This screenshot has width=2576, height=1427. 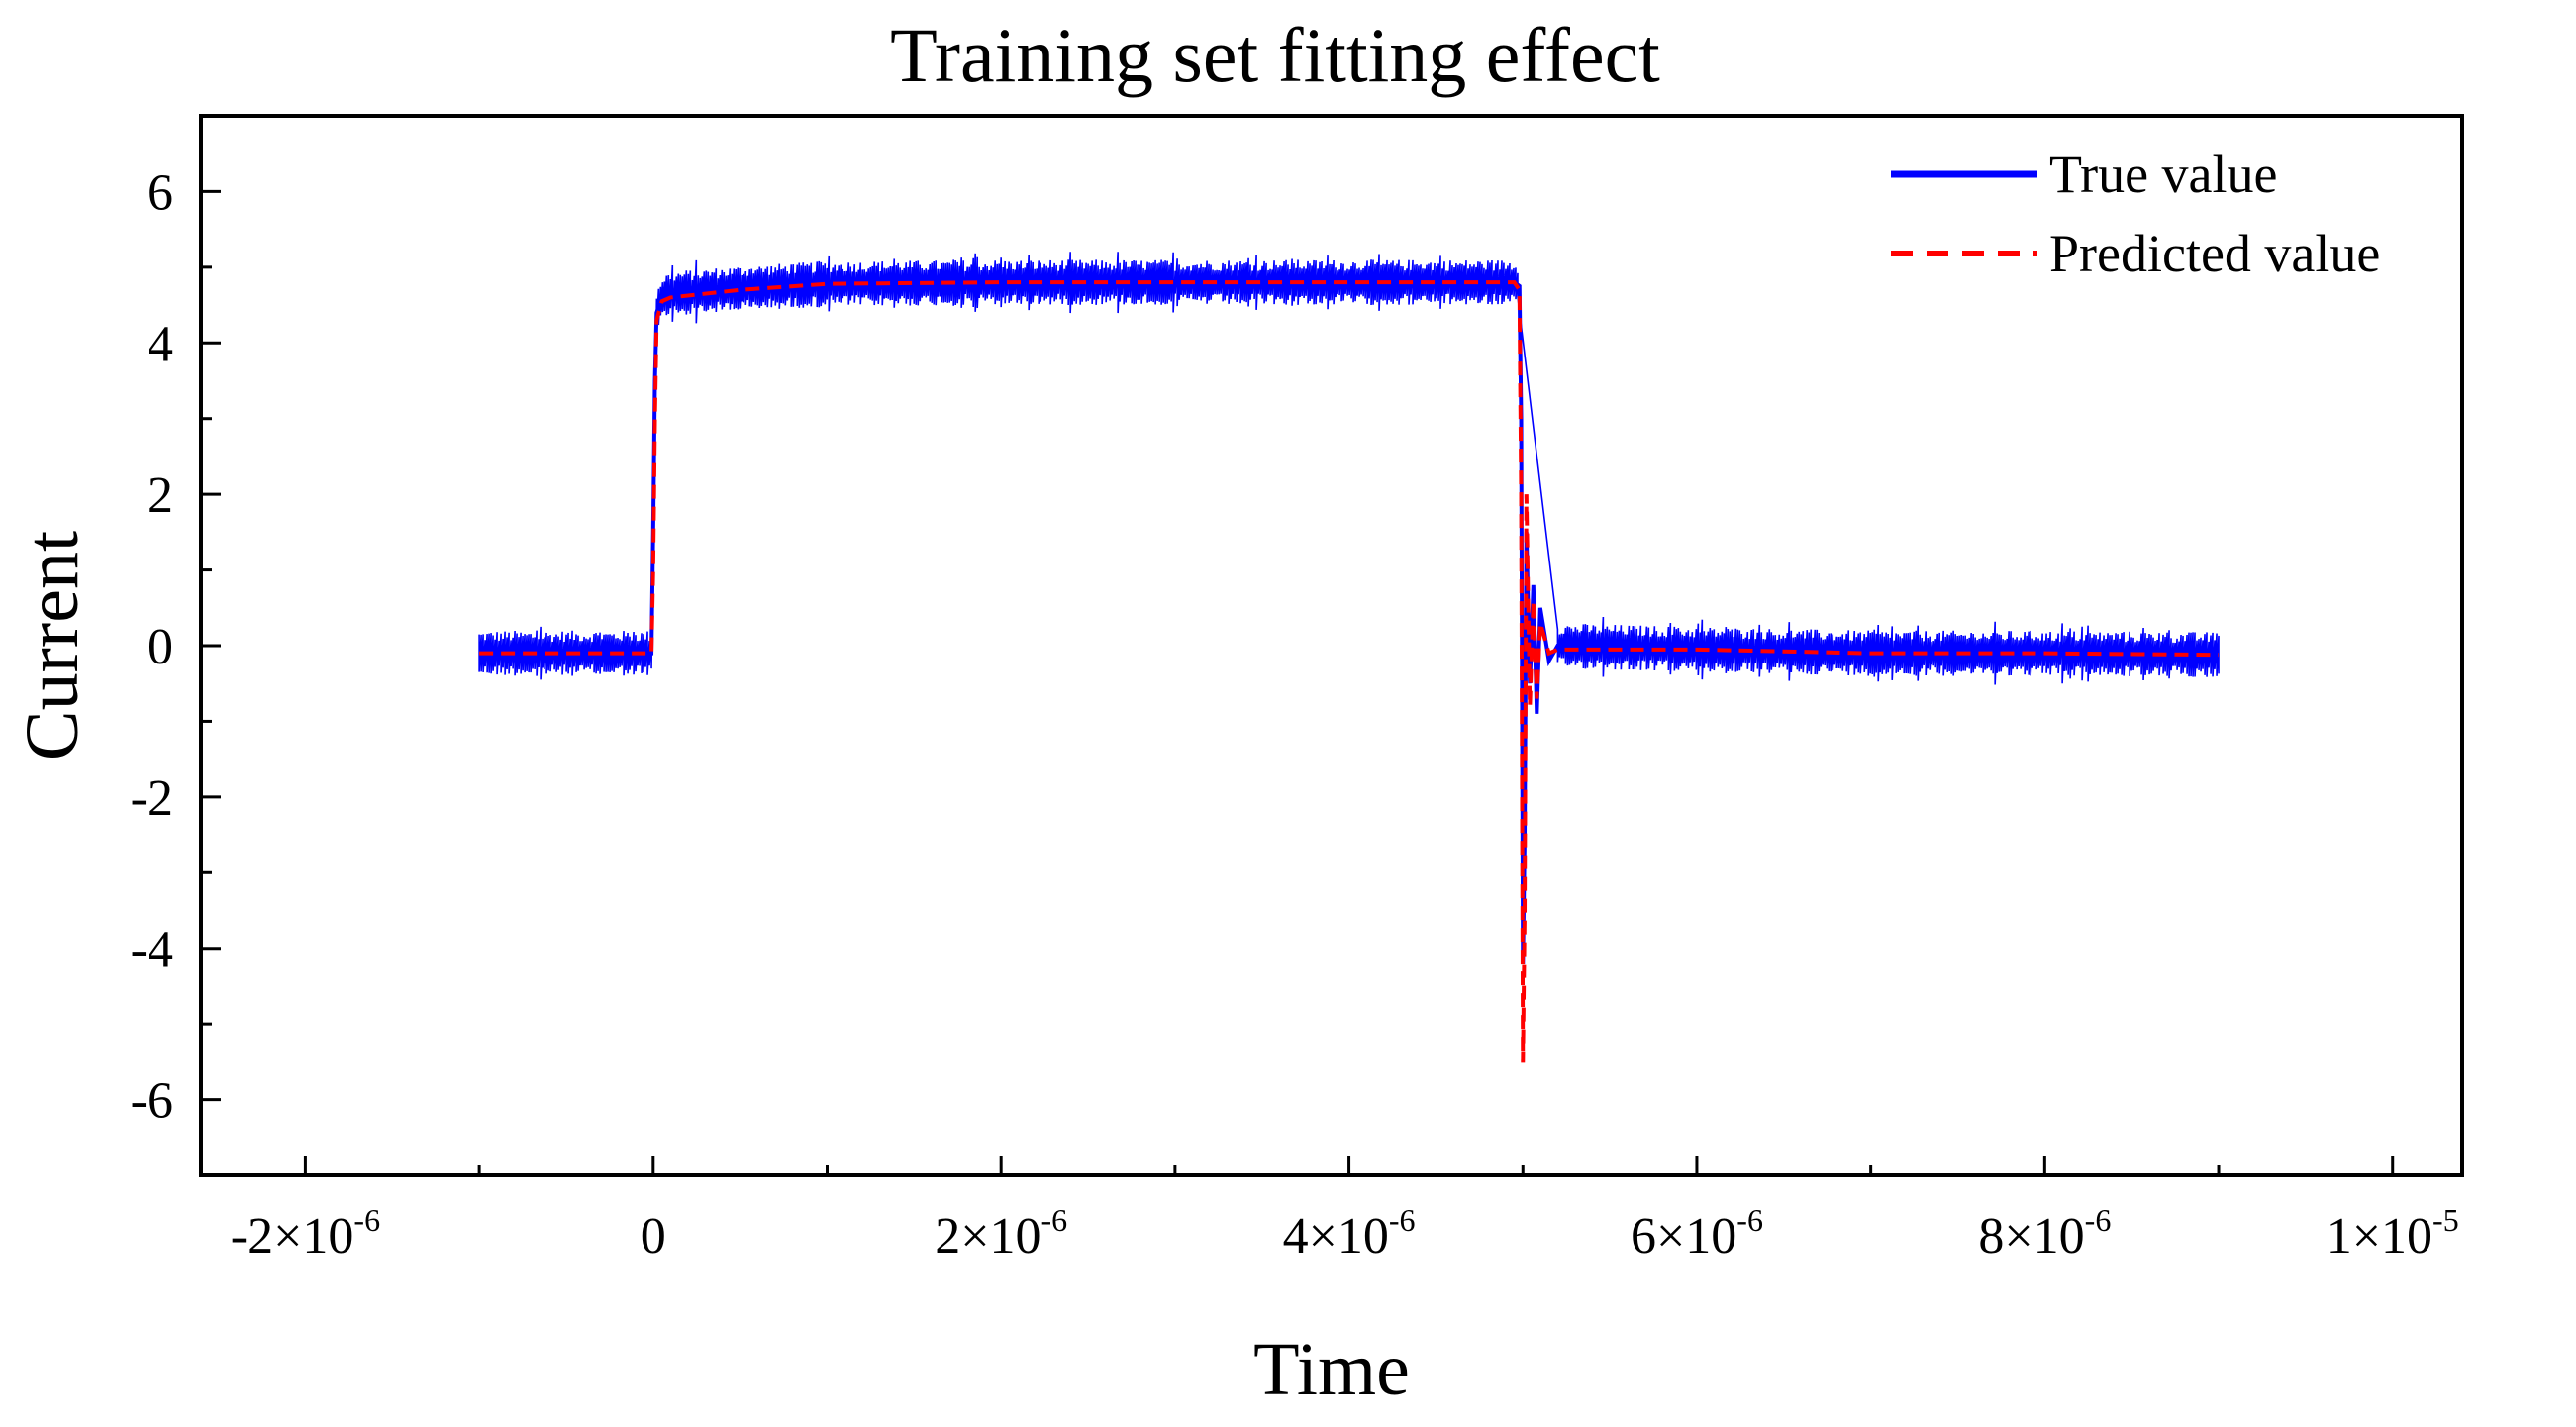 What do you see at coordinates (2163, 174) in the screenshot?
I see `legend-label-true-value: True value` at bounding box center [2163, 174].